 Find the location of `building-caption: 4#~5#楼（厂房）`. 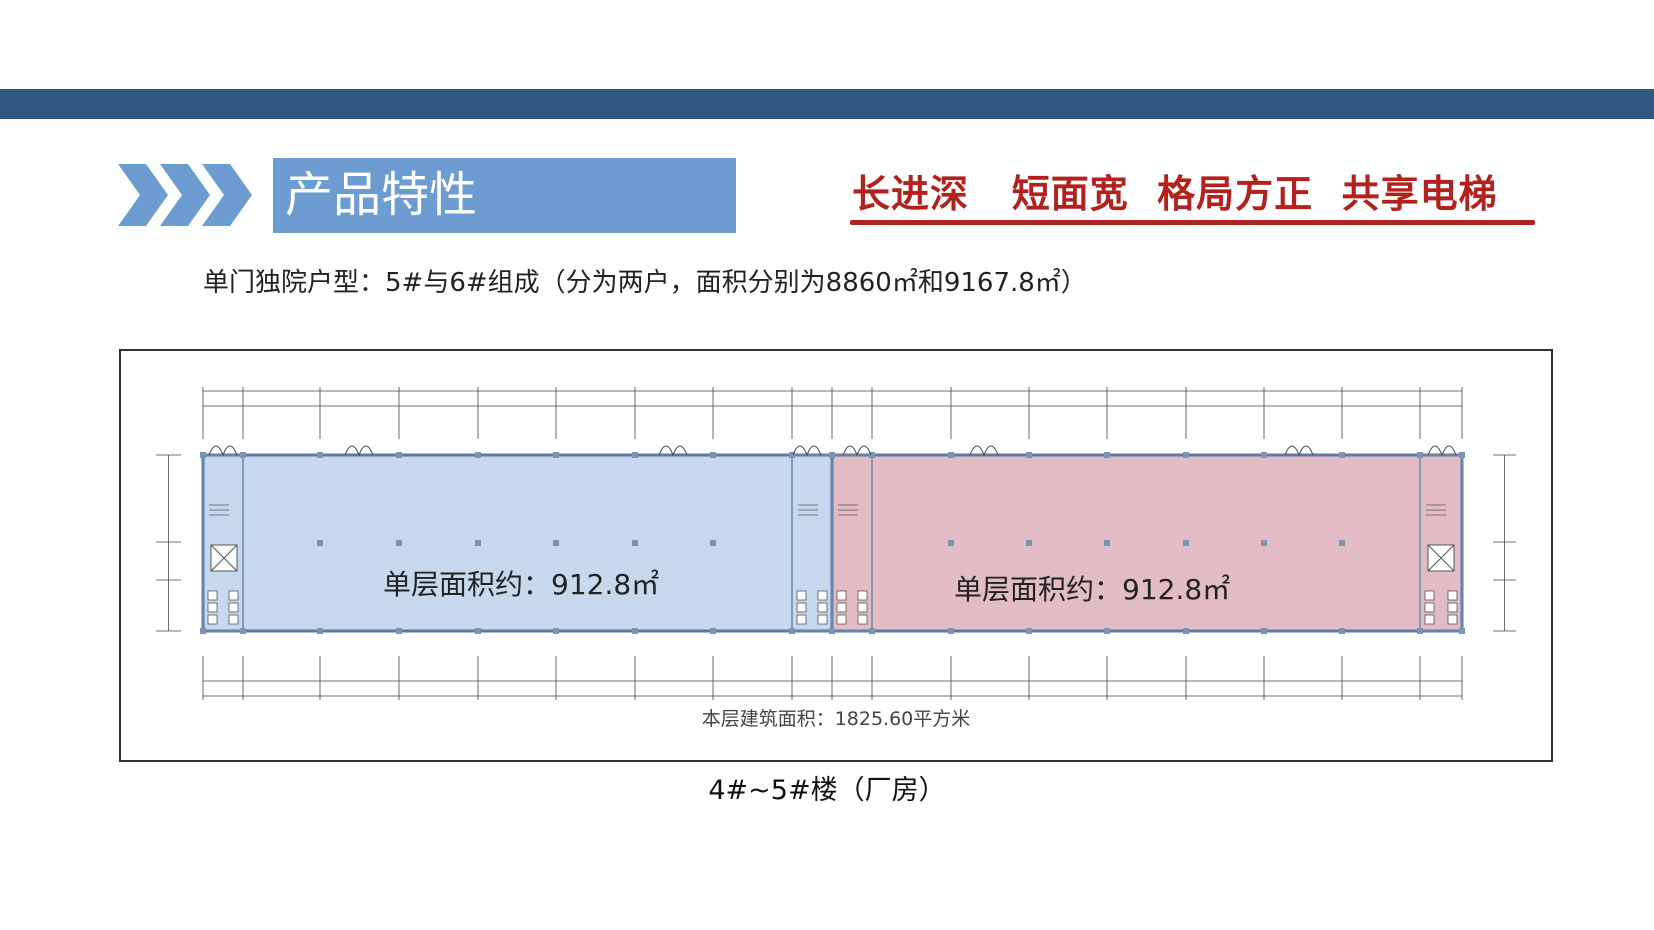

building-caption: 4#~5#楼（厂房） is located at coordinates (827, 790).